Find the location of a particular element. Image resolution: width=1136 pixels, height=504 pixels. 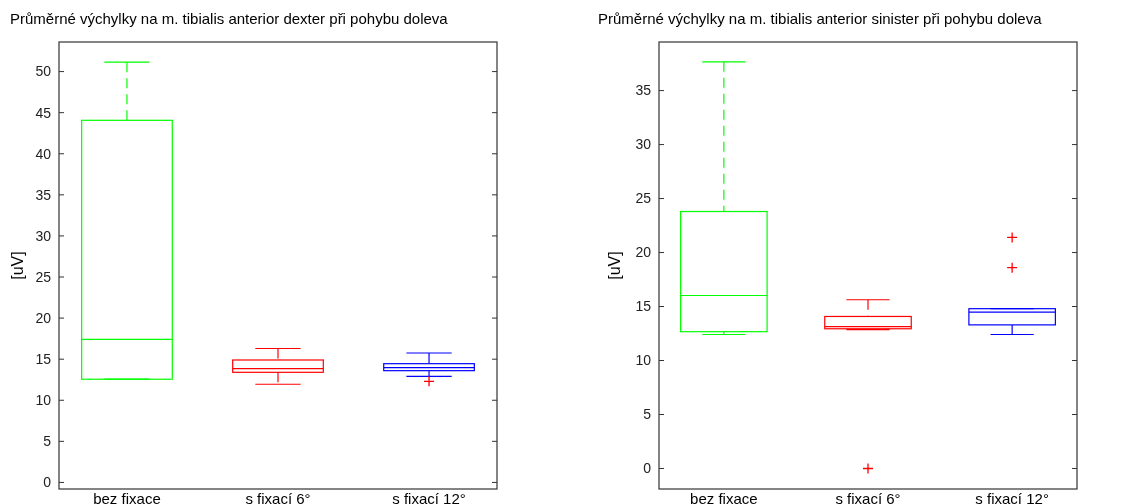

chart-title: Průměrné výchylky na m. tibialis anterior dexter při pohybu doleva is located at coordinates (229, 18).